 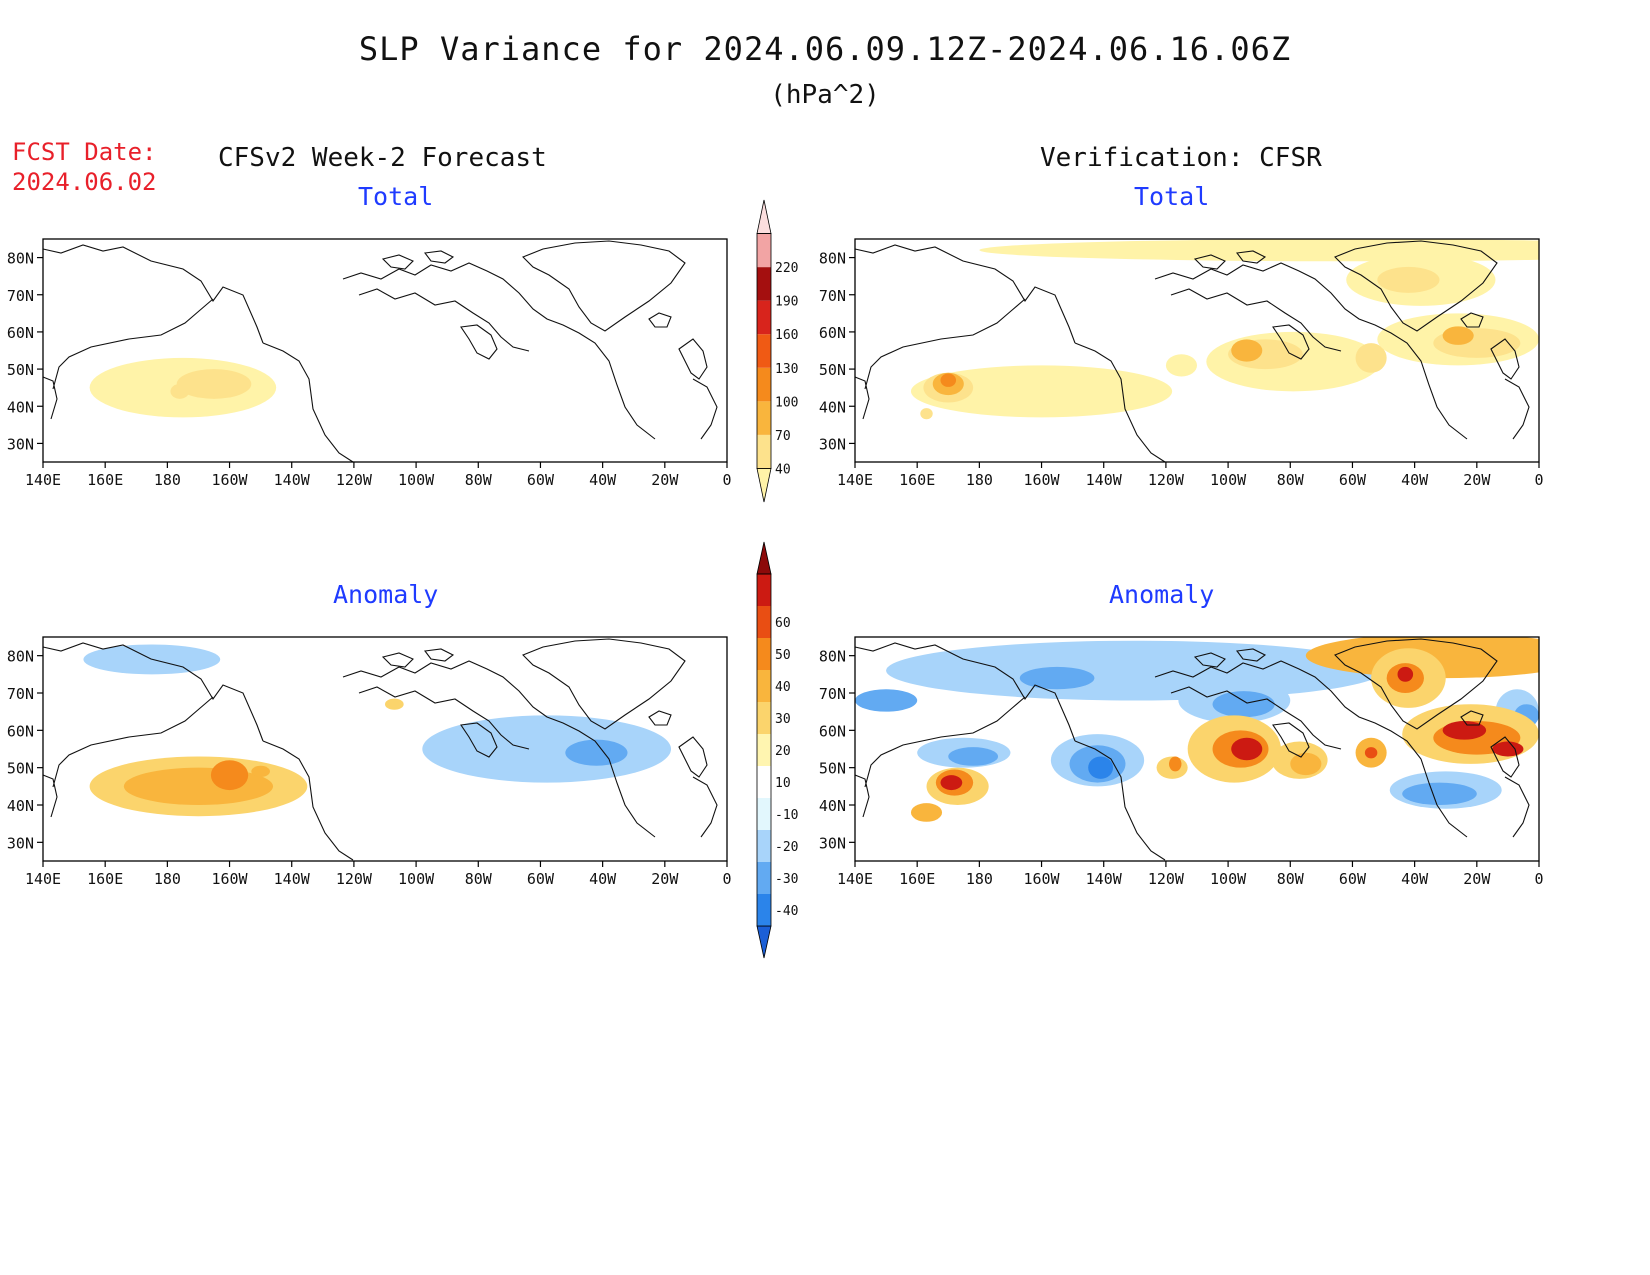 What do you see at coordinates (783, 751) in the screenshot?
I see `colorbar-tick-label: 20` at bounding box center [783, 751].